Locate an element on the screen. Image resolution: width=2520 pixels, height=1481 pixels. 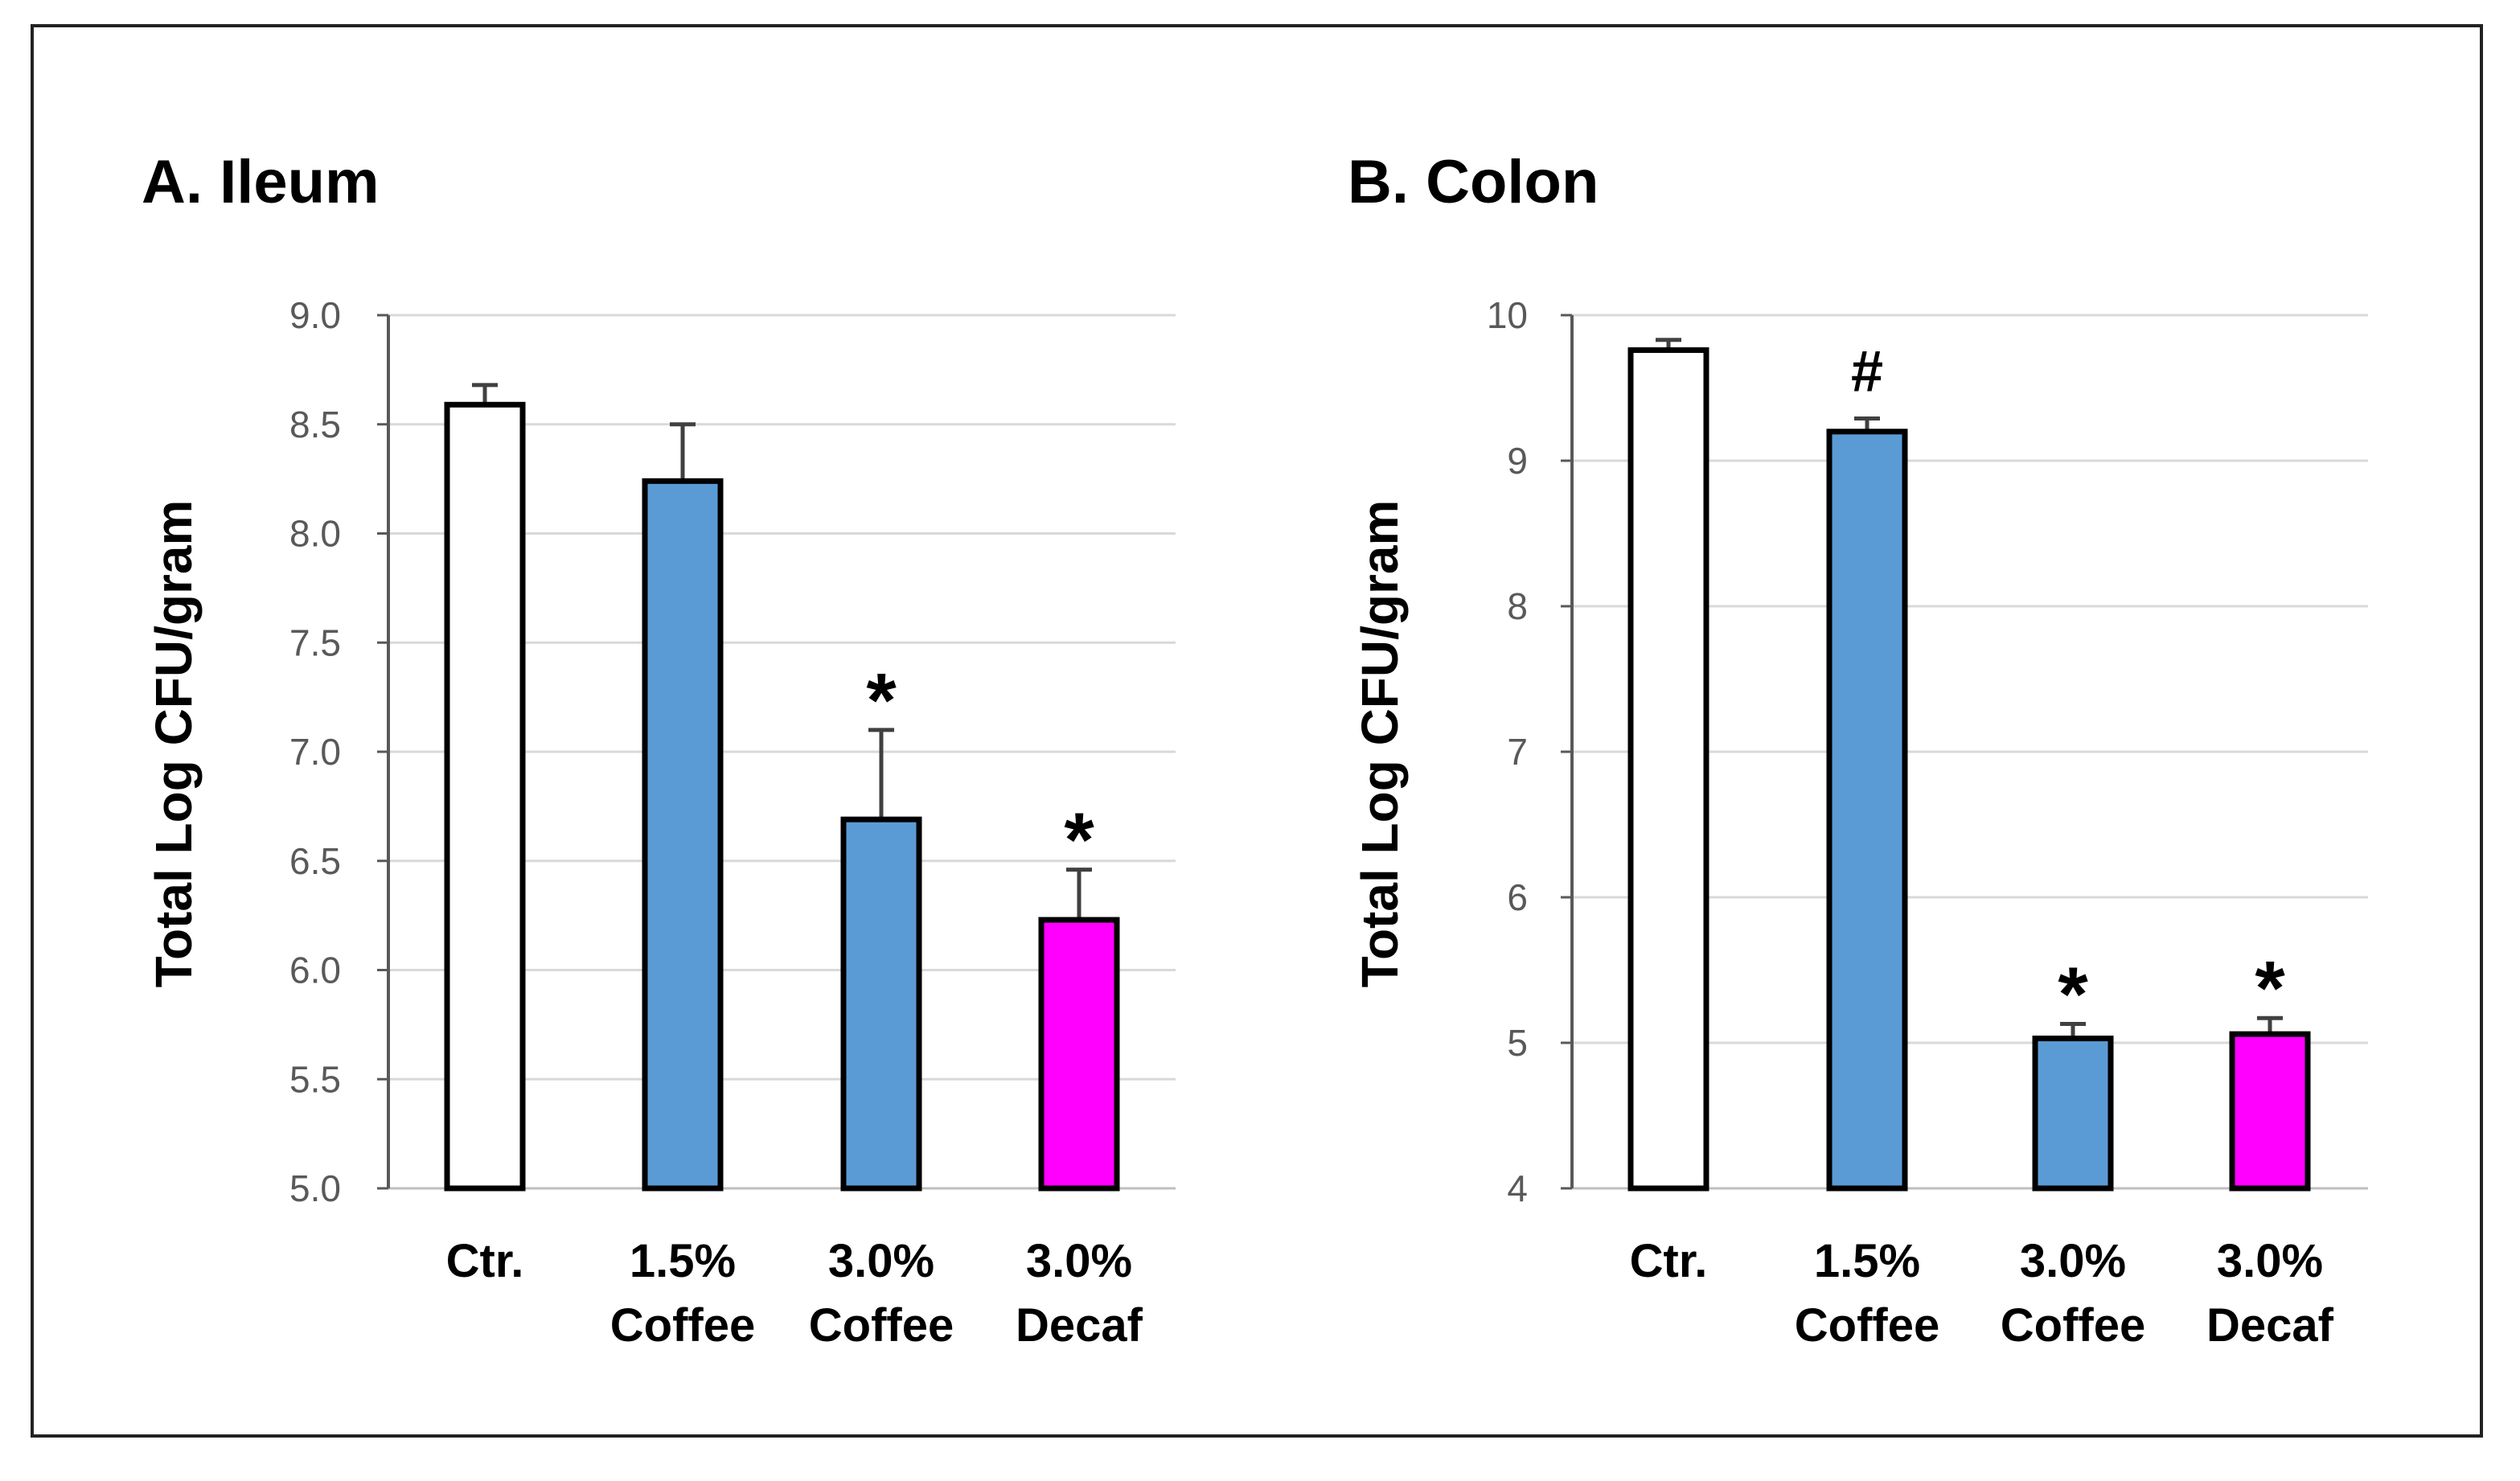
chart-title: B. Colon is located at coordinates (1473, 182).